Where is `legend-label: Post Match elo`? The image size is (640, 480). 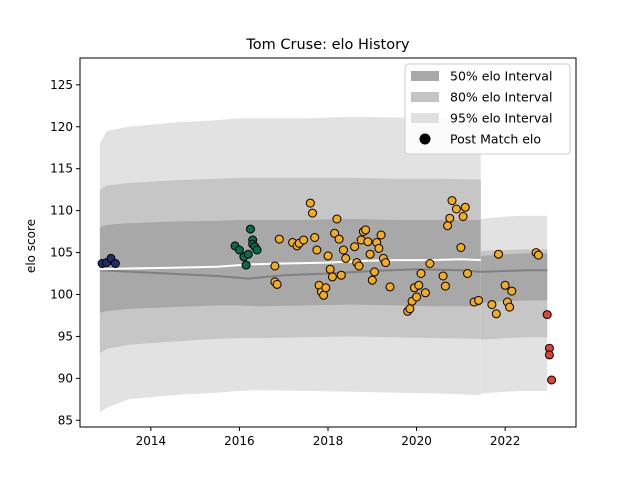 legend-label: Post Match elo is located at coordinates (495, 139).